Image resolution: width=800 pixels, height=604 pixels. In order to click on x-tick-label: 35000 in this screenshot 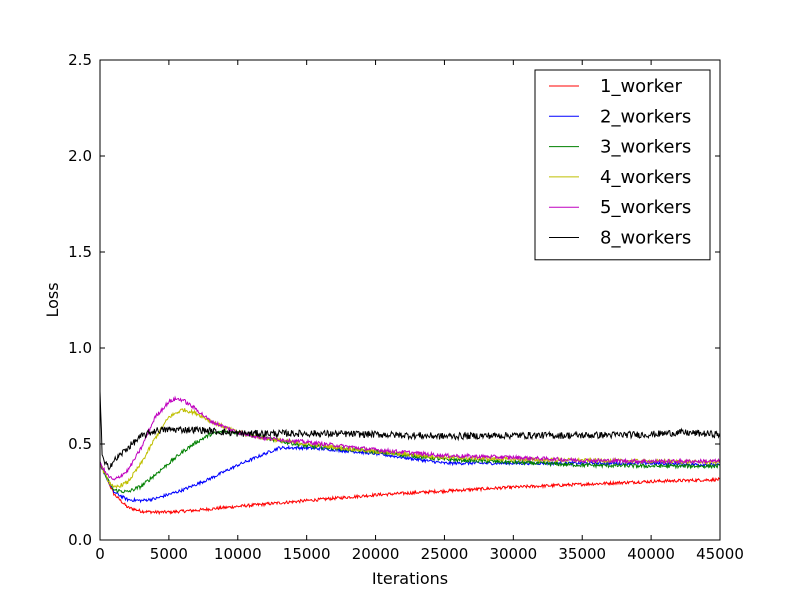, I will do `click(582, 554)`.